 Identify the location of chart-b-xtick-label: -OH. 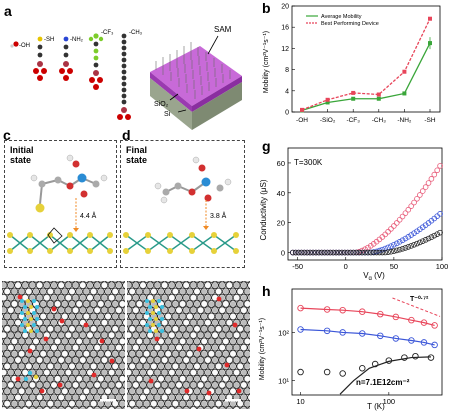
(302, 120).